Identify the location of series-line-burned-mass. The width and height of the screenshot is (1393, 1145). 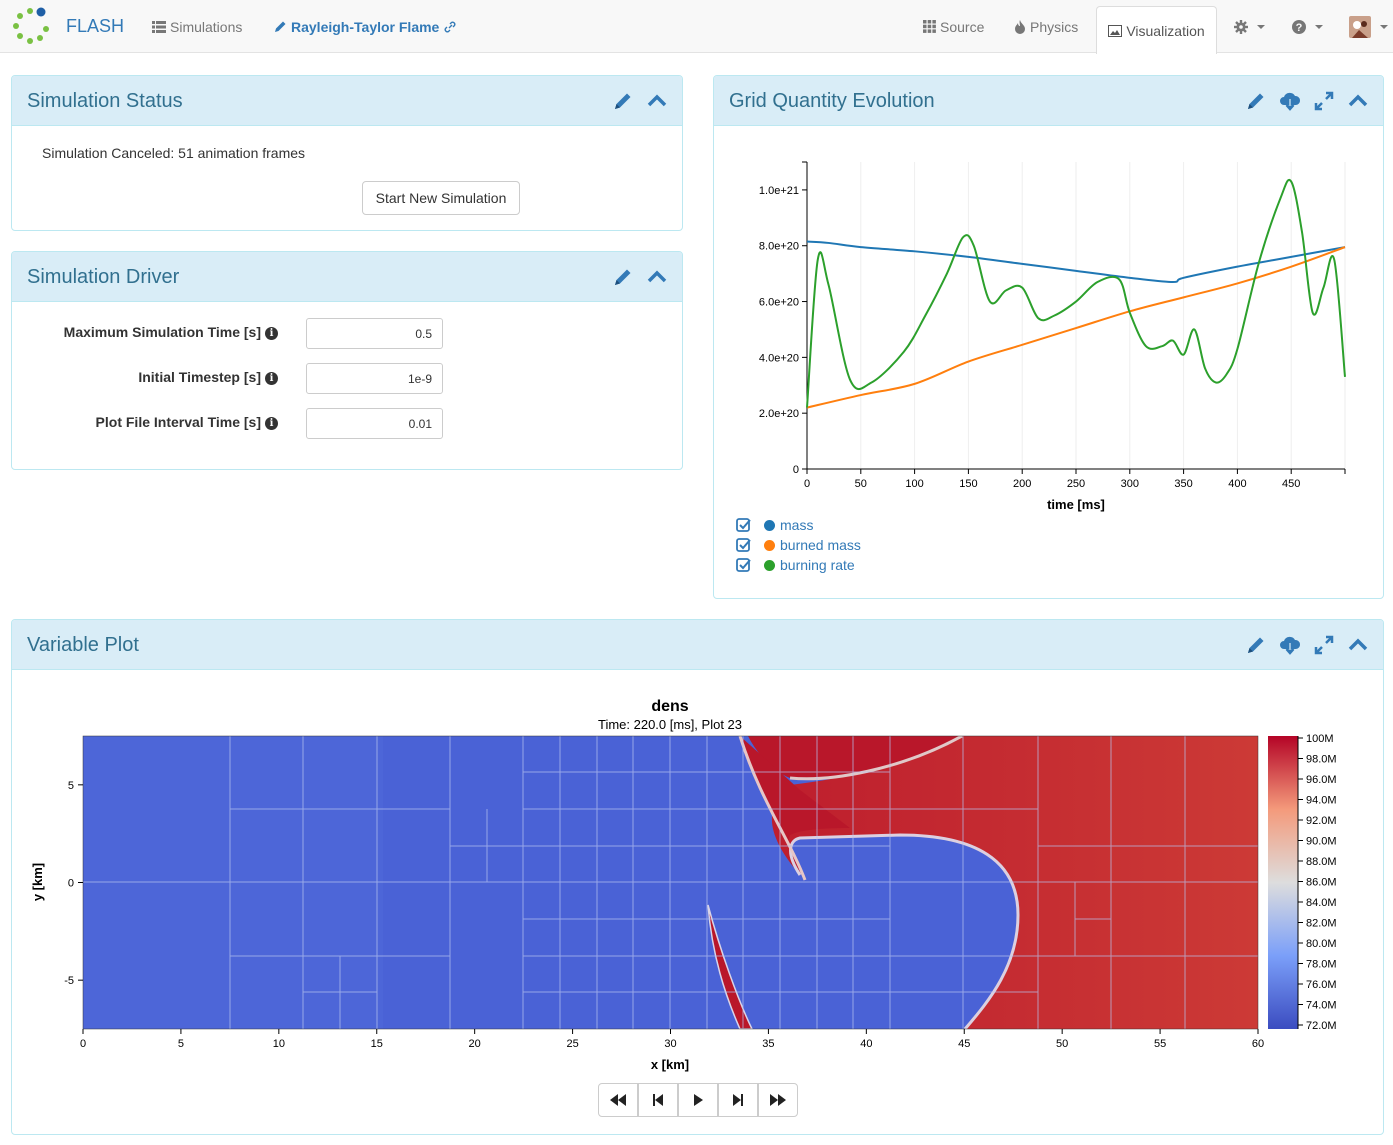
(1076, 327).